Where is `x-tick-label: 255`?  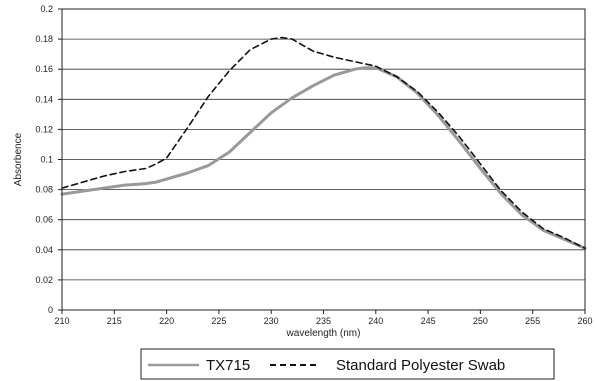
x-tick-label: 255 is located at coordinates (532, 321).